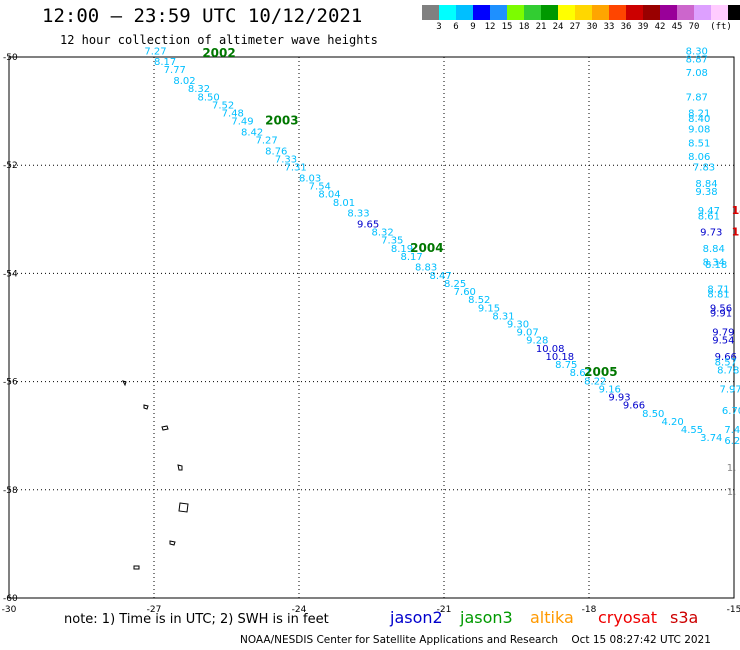 This screenshot has width=740, height=650. What do you see at coordinates (711, 233) in the screenshot?
I see `wave-height-label: 9.73` at bounding box center [711, 233].